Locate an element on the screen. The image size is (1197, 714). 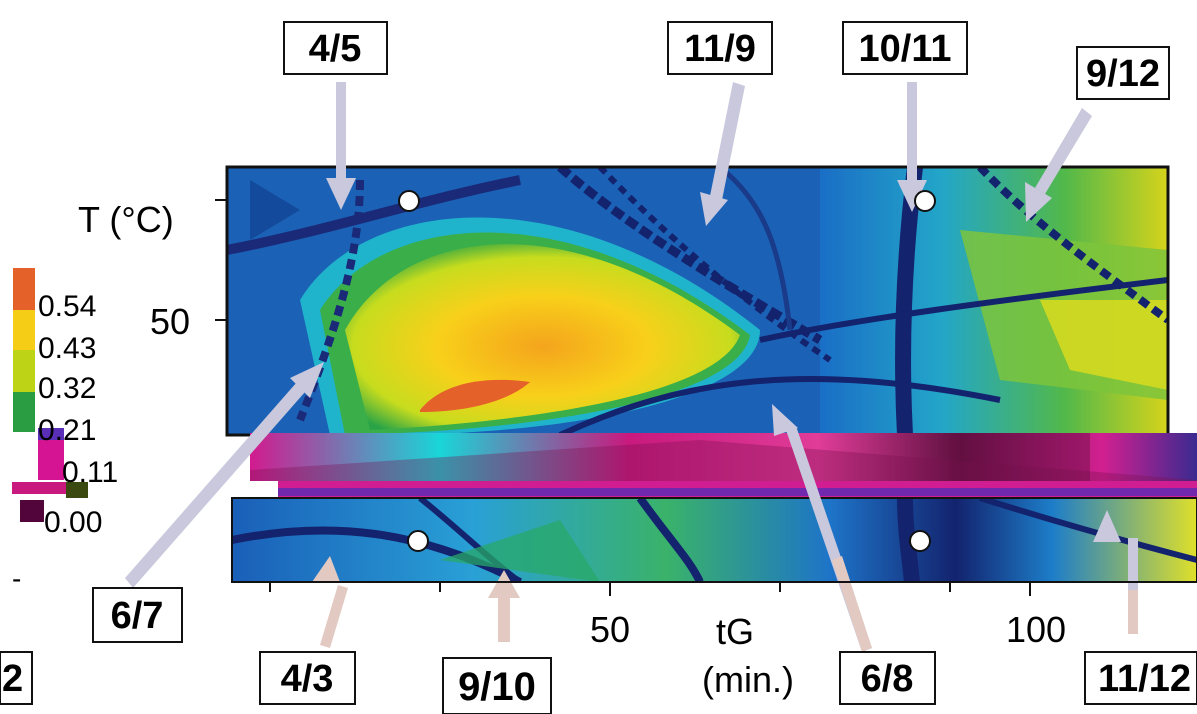
annotation-label: 6/8 is located at coordinates (887, 679).